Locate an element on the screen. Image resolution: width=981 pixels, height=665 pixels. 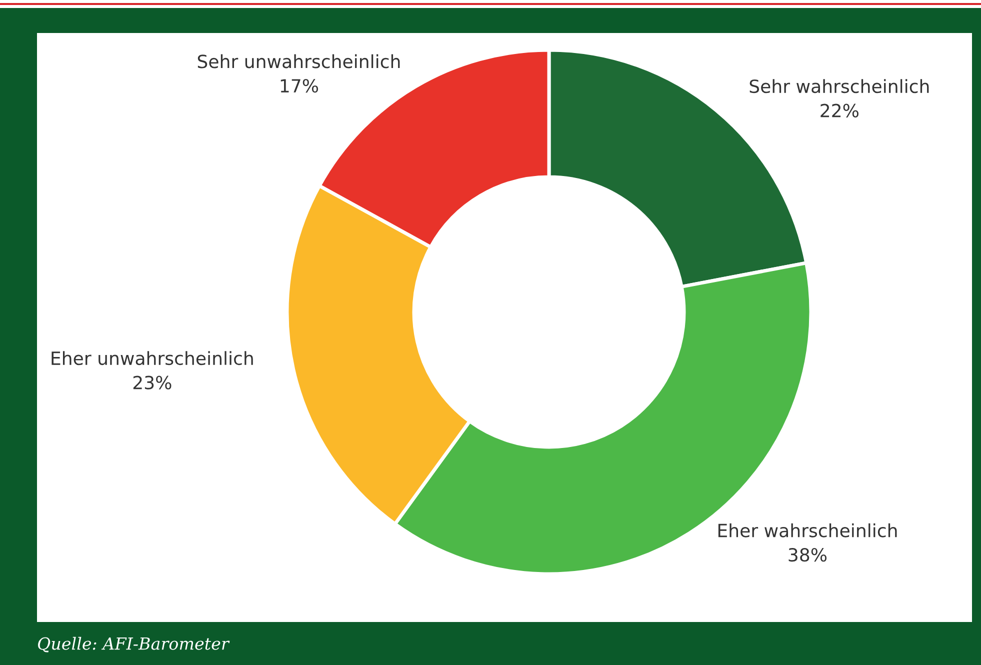
slice-label: Sehr wahrscheinlich is located at coordinates (839, 86).